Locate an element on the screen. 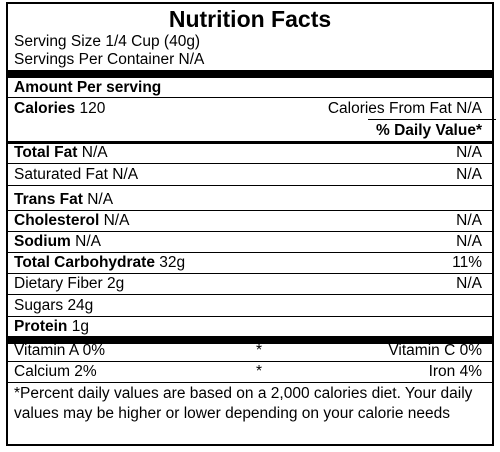 The height and width of the screenshot is (452, 500). dietary-fiber-row: Dietary Fiber 2g is located at coordinates (69, 284).